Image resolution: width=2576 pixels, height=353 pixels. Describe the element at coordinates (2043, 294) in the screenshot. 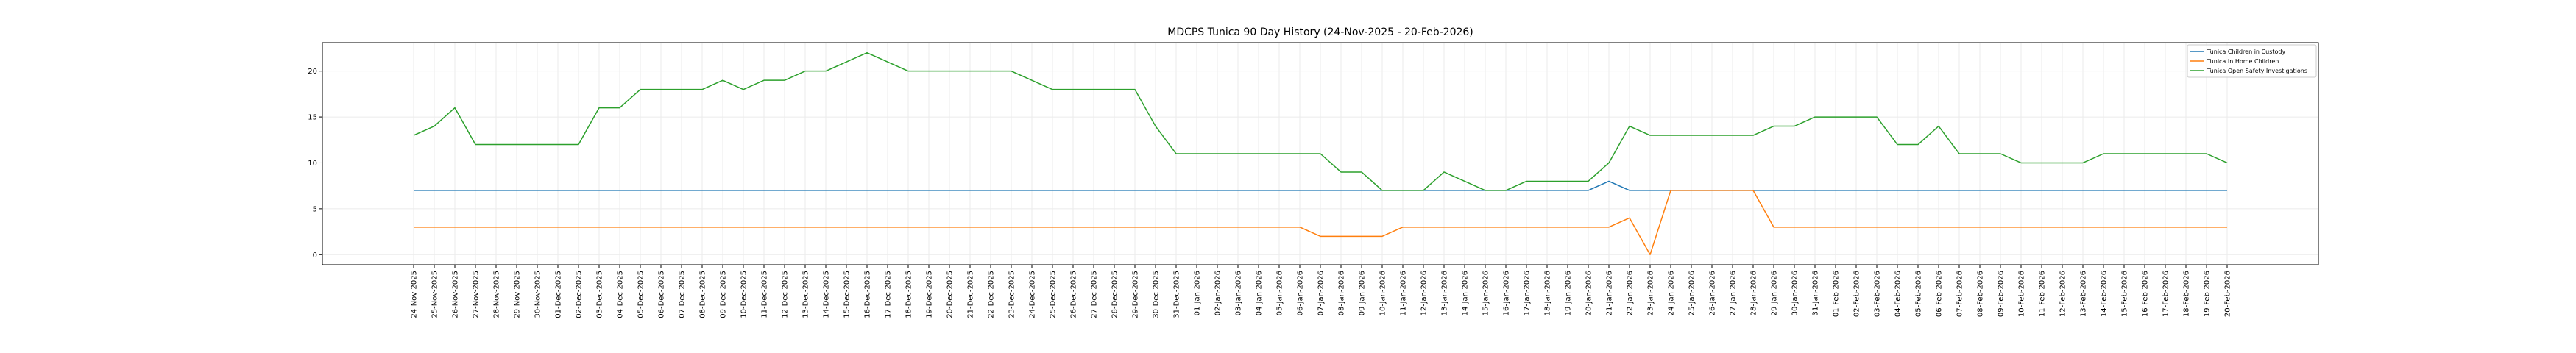

I see `x-tick-label: 11-Feb-2026` at that location.